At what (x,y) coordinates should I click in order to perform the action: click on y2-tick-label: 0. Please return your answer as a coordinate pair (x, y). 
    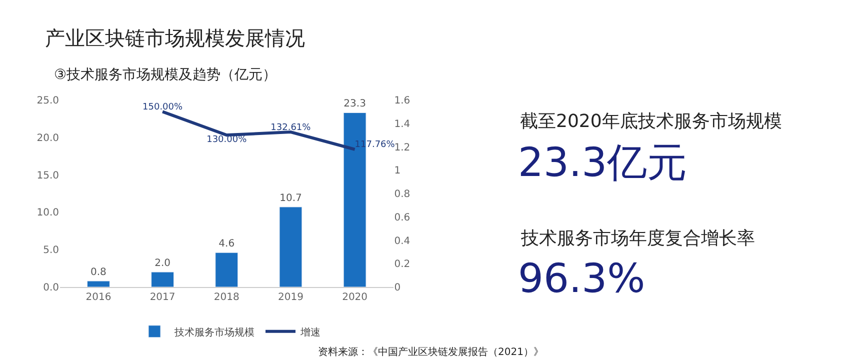
    Looking at the image, I should click on (397, 288).